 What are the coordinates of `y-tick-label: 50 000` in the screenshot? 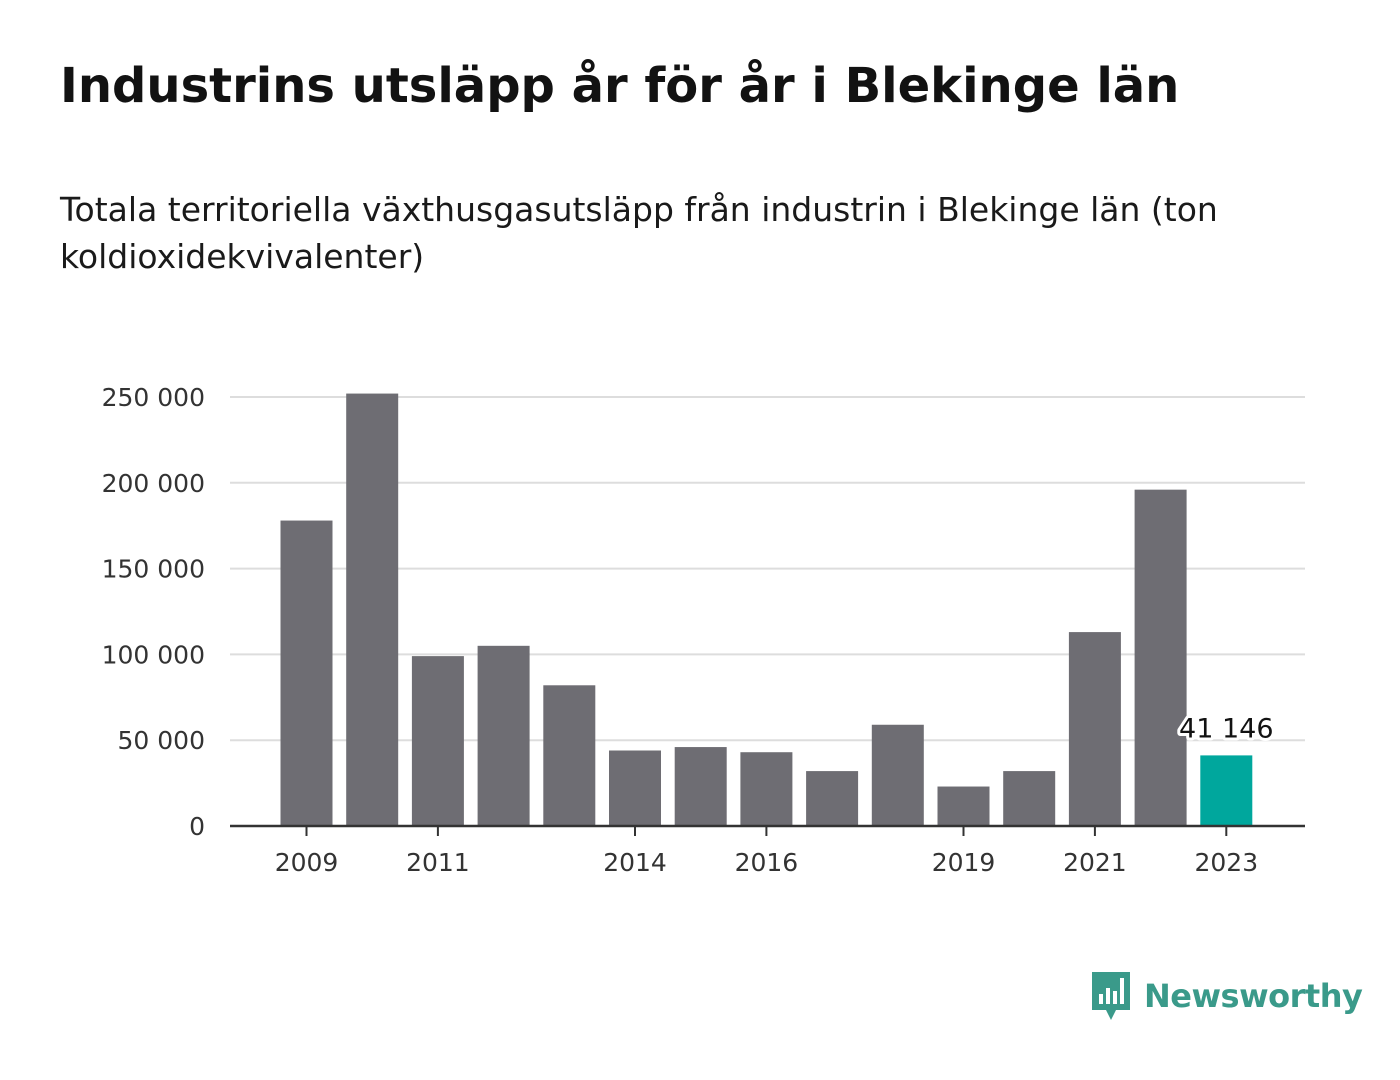 It's located at (161, 740).